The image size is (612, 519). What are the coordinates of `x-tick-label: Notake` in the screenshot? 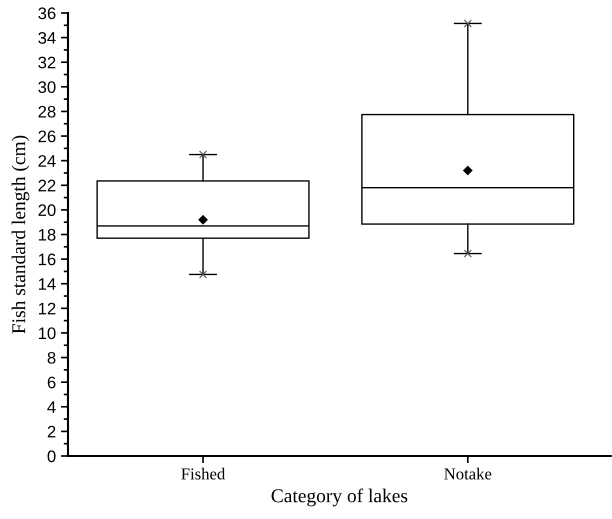 It's located at (468, 474).